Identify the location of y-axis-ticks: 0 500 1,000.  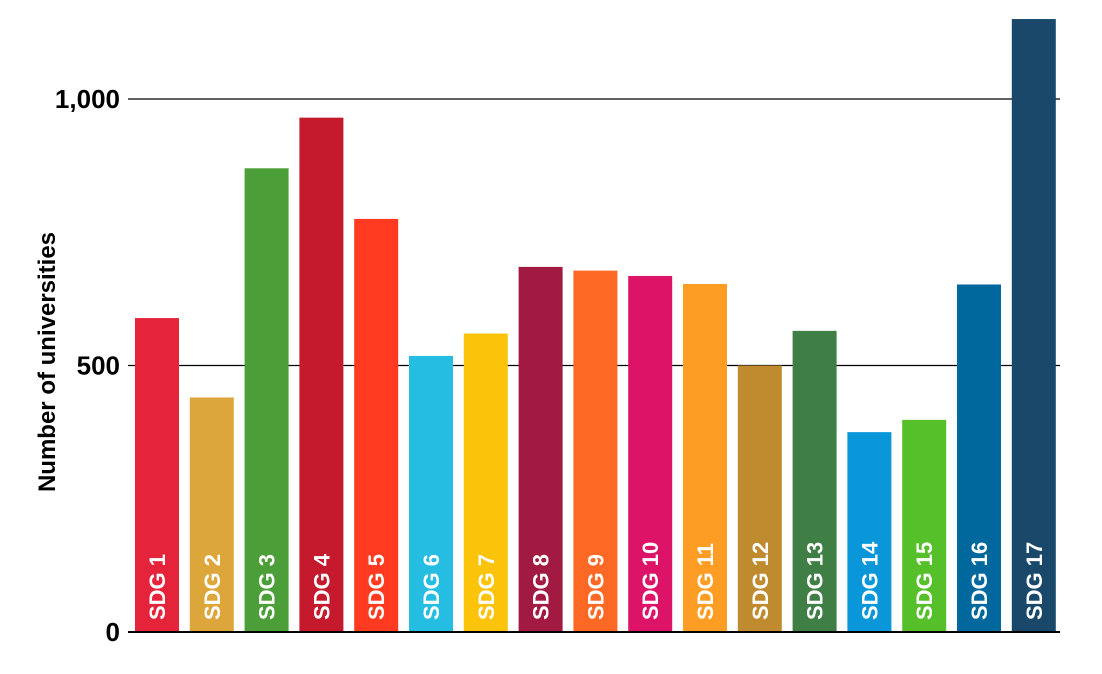
(87, 365).